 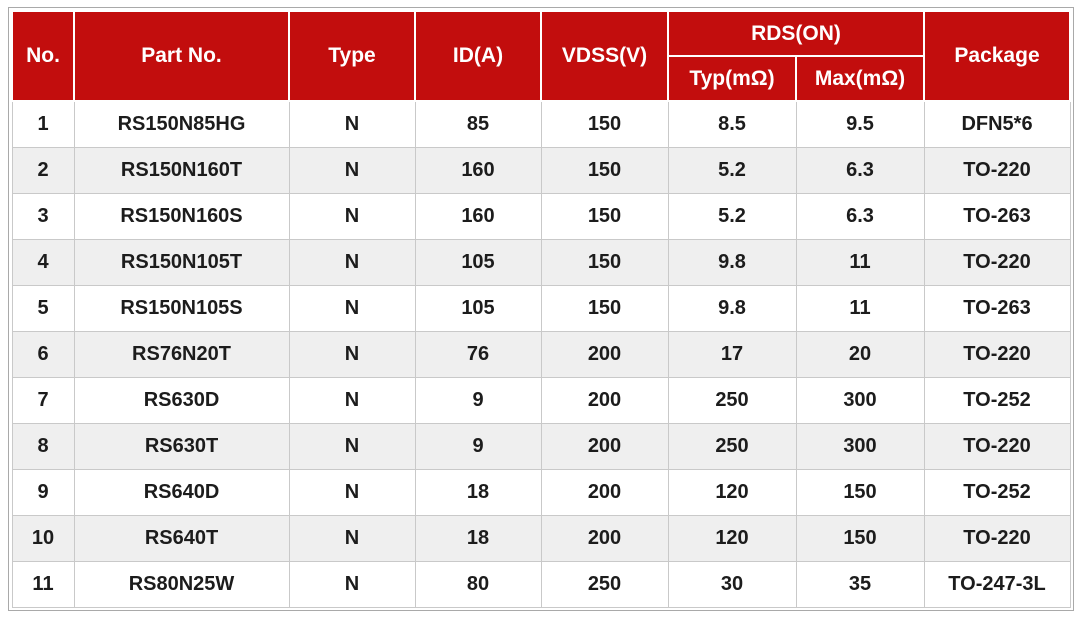 What do you see at coordinates (478, 354) in the screenshot?
I see `cell-id-a: 76` at bounding box center [478, 354].